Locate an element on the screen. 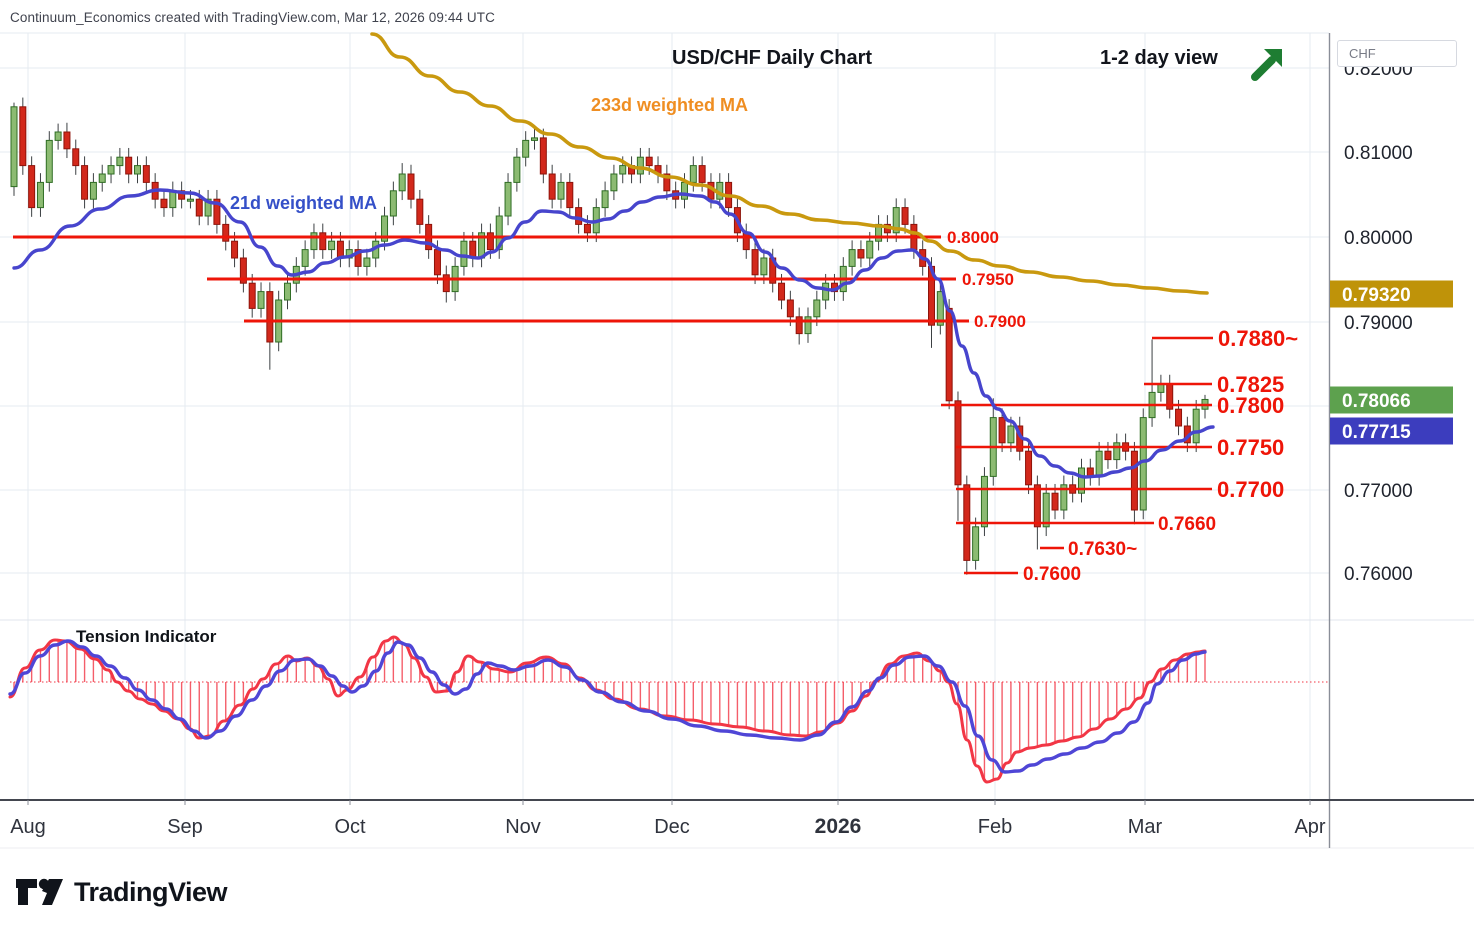  symbol-search-box: CHF is located at coordinates (1397, 53).